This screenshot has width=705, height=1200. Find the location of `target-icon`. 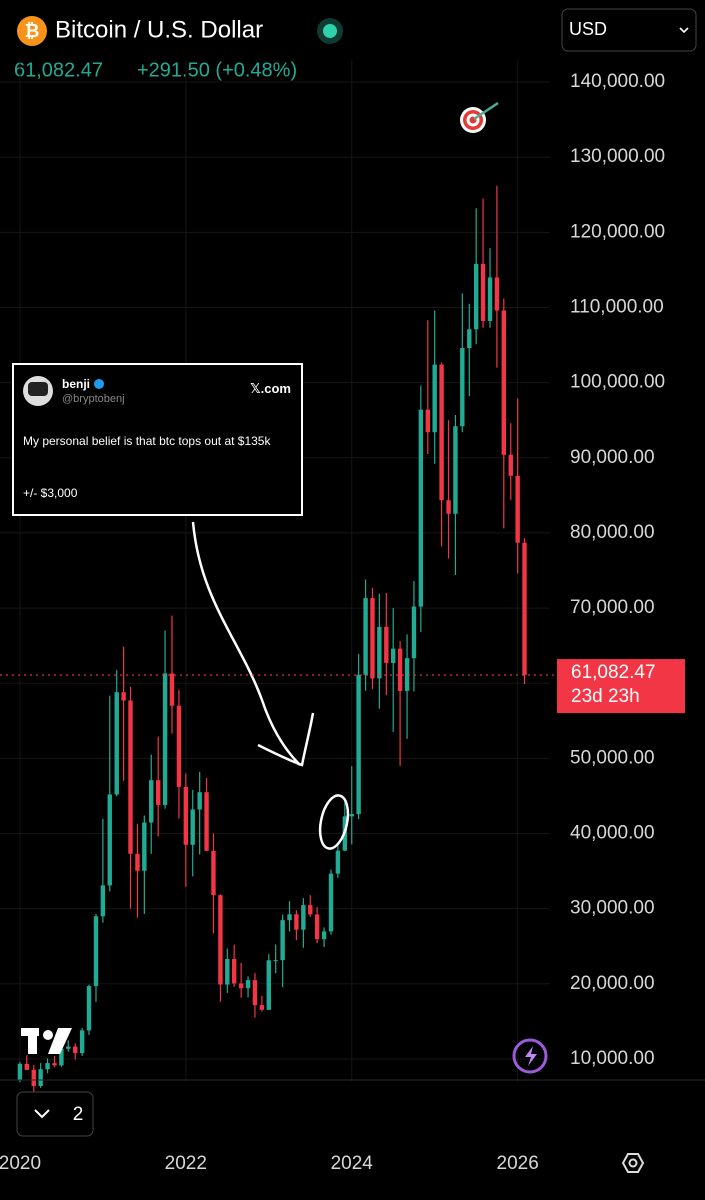

target-icon is located at coordinates (479, 117).